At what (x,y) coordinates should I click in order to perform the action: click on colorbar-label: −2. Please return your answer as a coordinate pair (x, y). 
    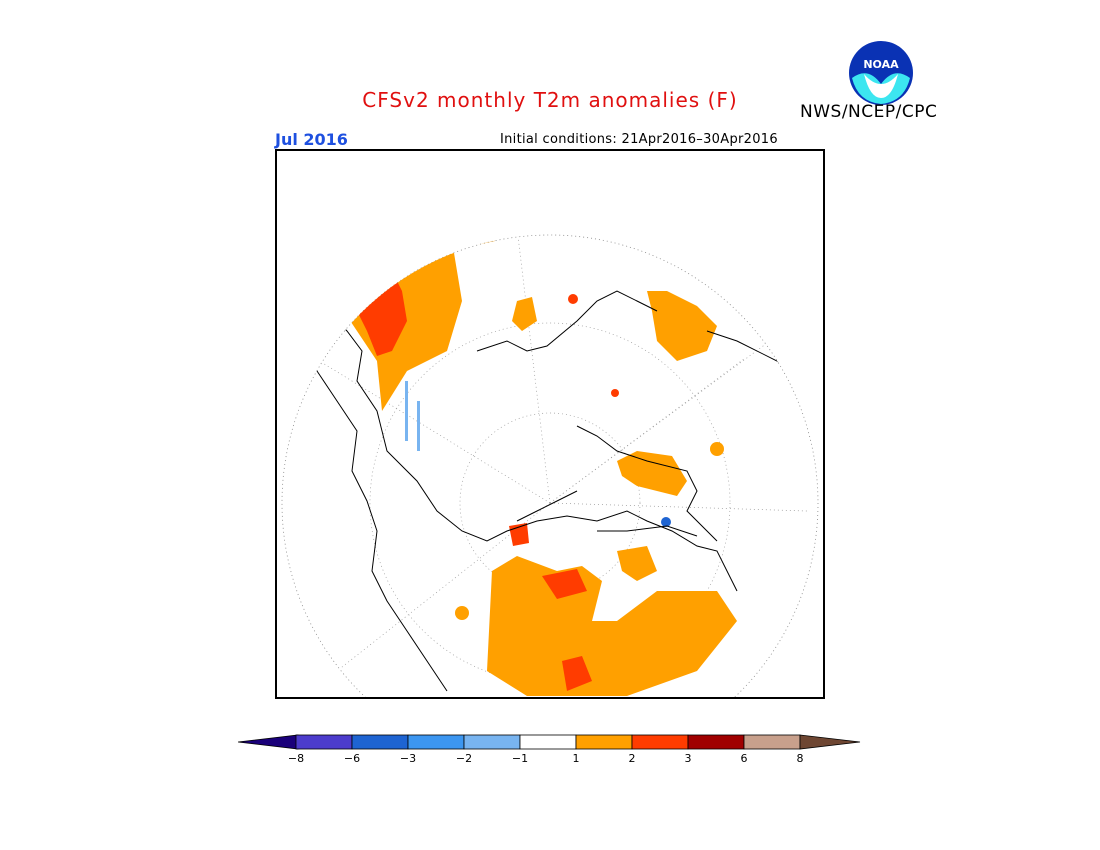
    Looking at the image, I should click on (464, 758).